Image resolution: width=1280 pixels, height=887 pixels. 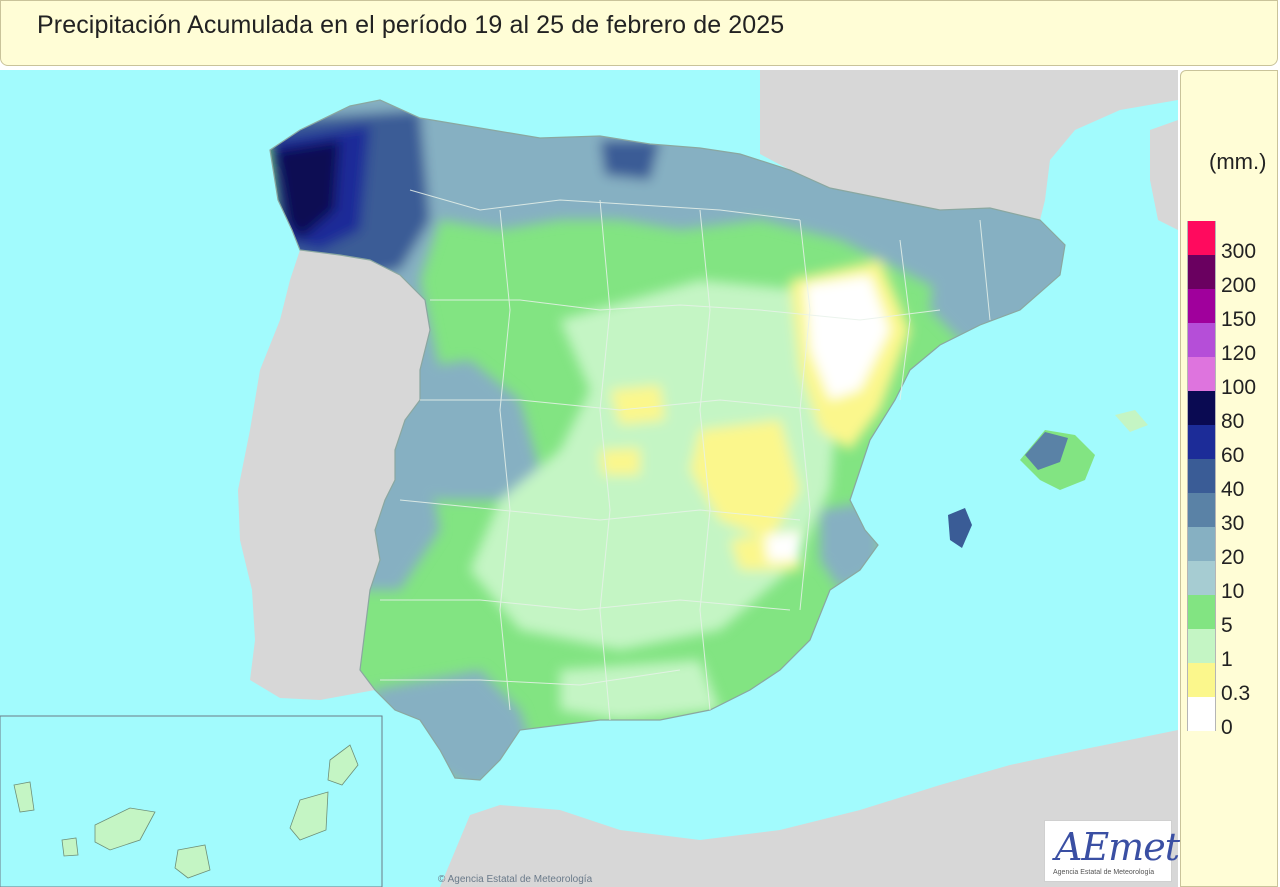 What do you see at coordinates (1233, 489) in the screenshot?
I see `legend-label: 40` at bounding box center [1233, 489].